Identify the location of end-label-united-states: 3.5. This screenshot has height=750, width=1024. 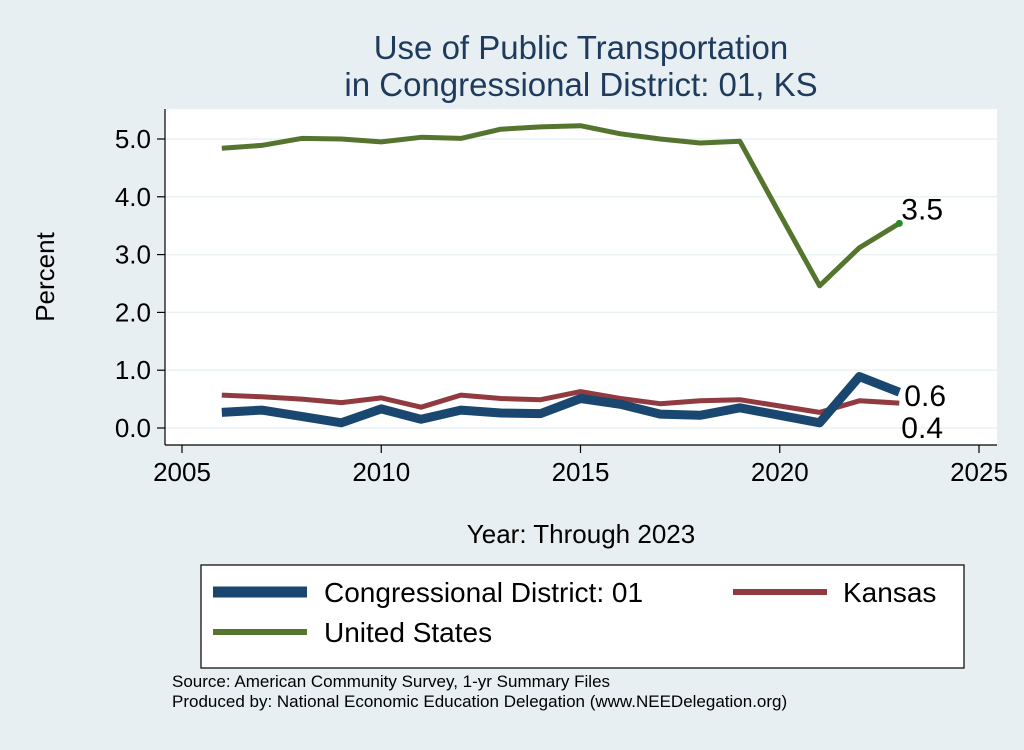
(922, 209).